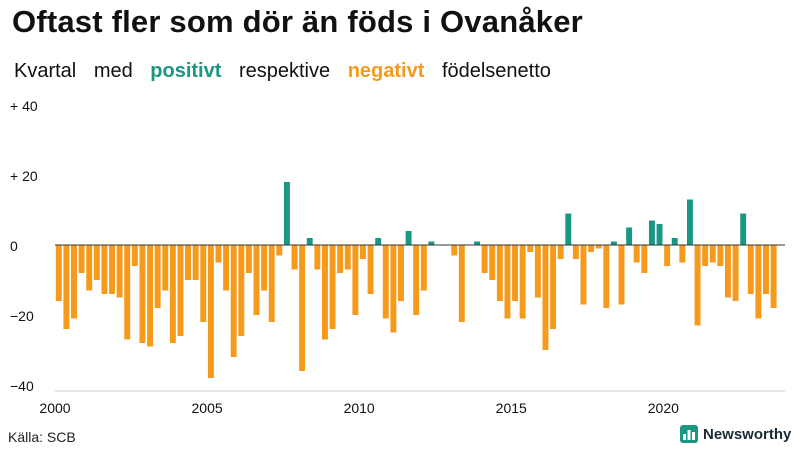 Image resolution: width=800 pixels, height=450 pixels. I want to click on x-tick-label: 2015, so click(511, 408).